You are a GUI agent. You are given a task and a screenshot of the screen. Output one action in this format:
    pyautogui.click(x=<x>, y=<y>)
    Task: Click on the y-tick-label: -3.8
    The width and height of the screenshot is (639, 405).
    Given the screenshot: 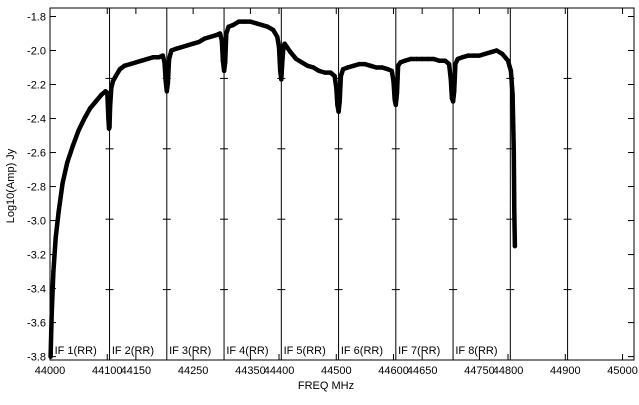 What is the action you would take?
    pyautogui.click(x=36, y=358)
    